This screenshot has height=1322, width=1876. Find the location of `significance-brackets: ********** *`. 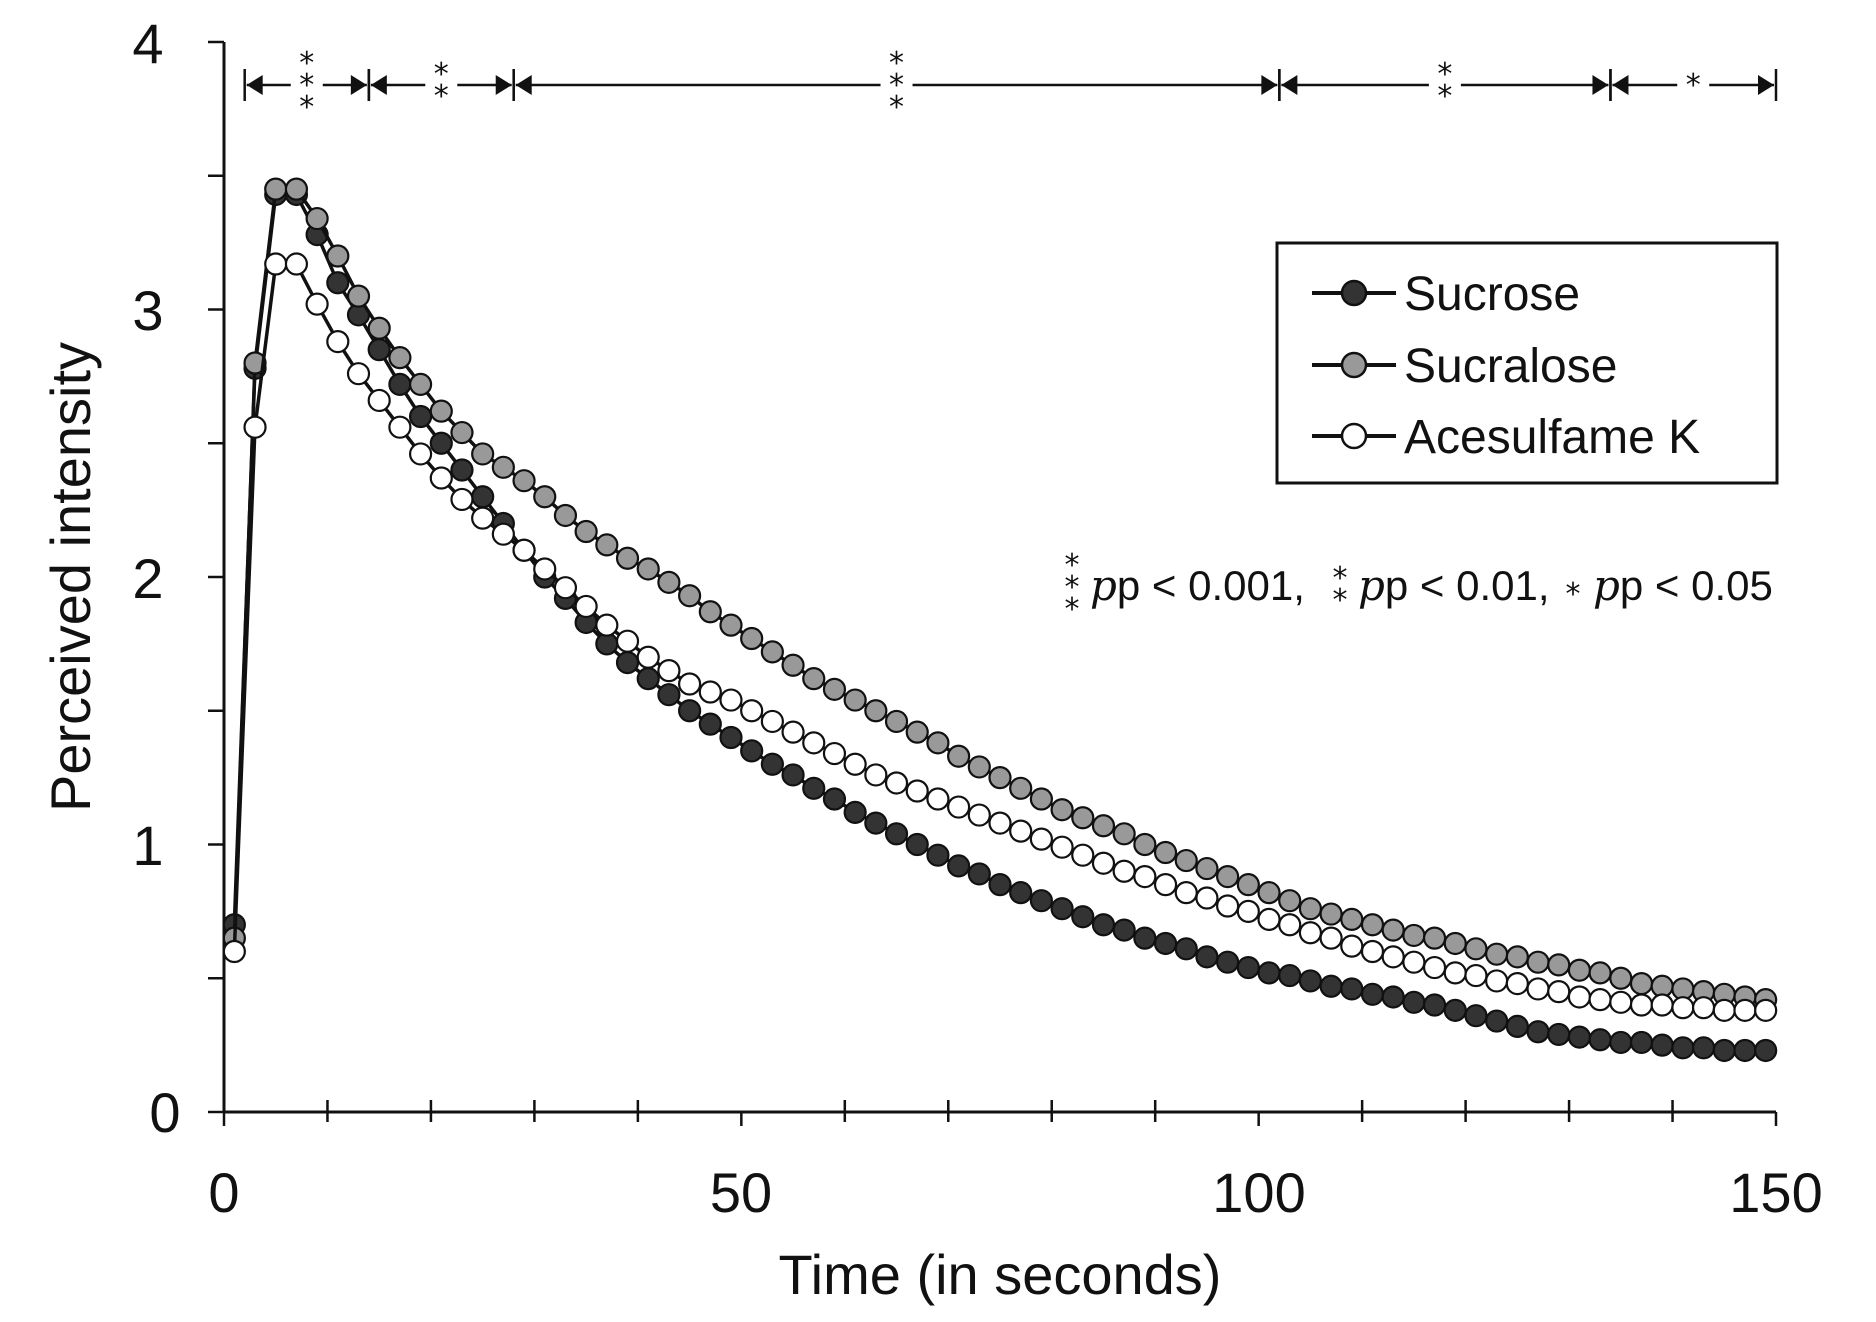

significance-brackets: ********** * is located at coordinates (1010, 85).